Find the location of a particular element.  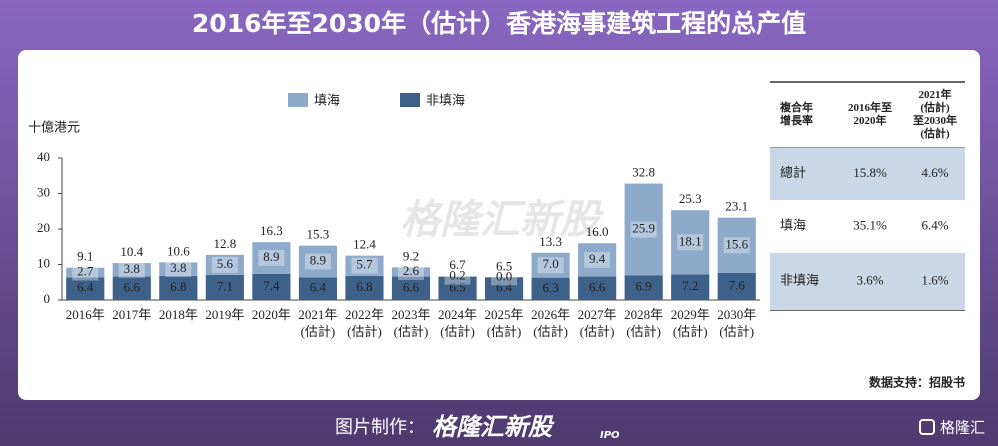

total-label: 10.6 is located at coordinates (178, 250).